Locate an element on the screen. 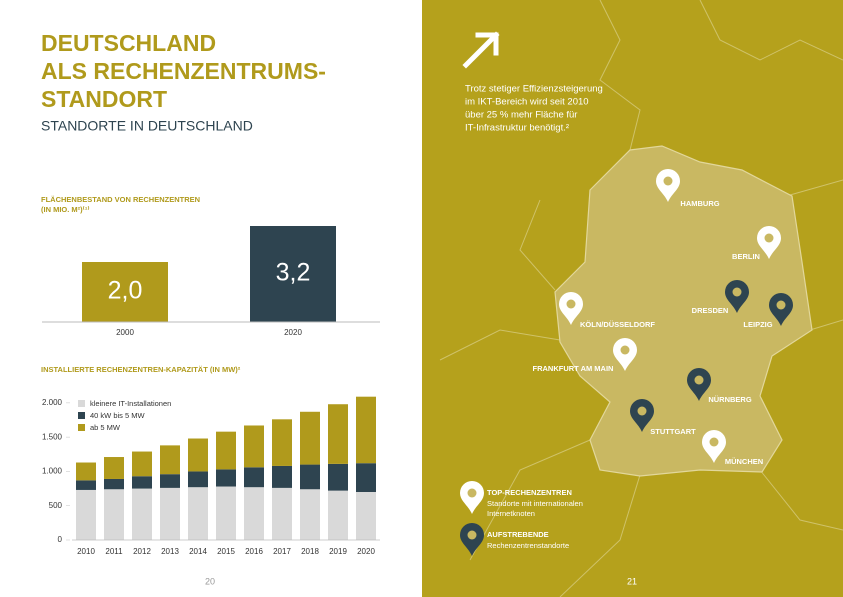  city-label: DRESDEN is located at coordinates (710, 310).